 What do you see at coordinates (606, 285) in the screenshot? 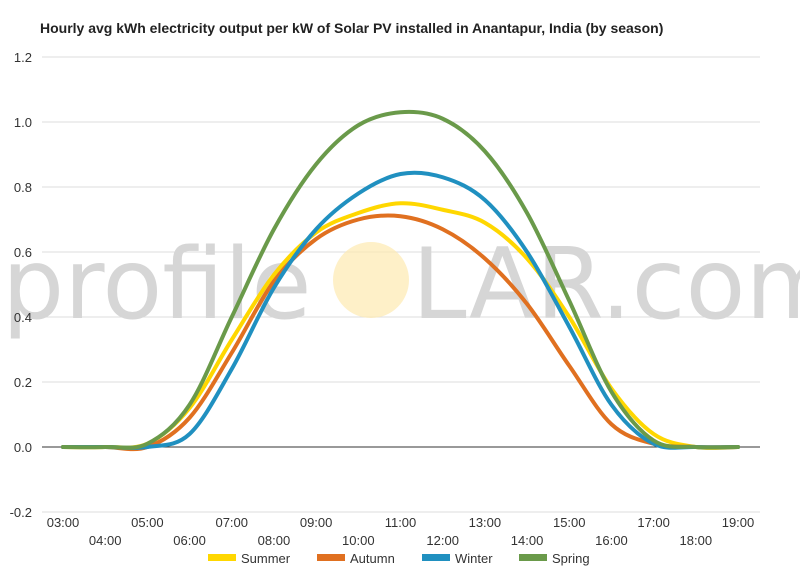
I see `watermark-right-text: LAR.com` at bounding box center [606, 285].